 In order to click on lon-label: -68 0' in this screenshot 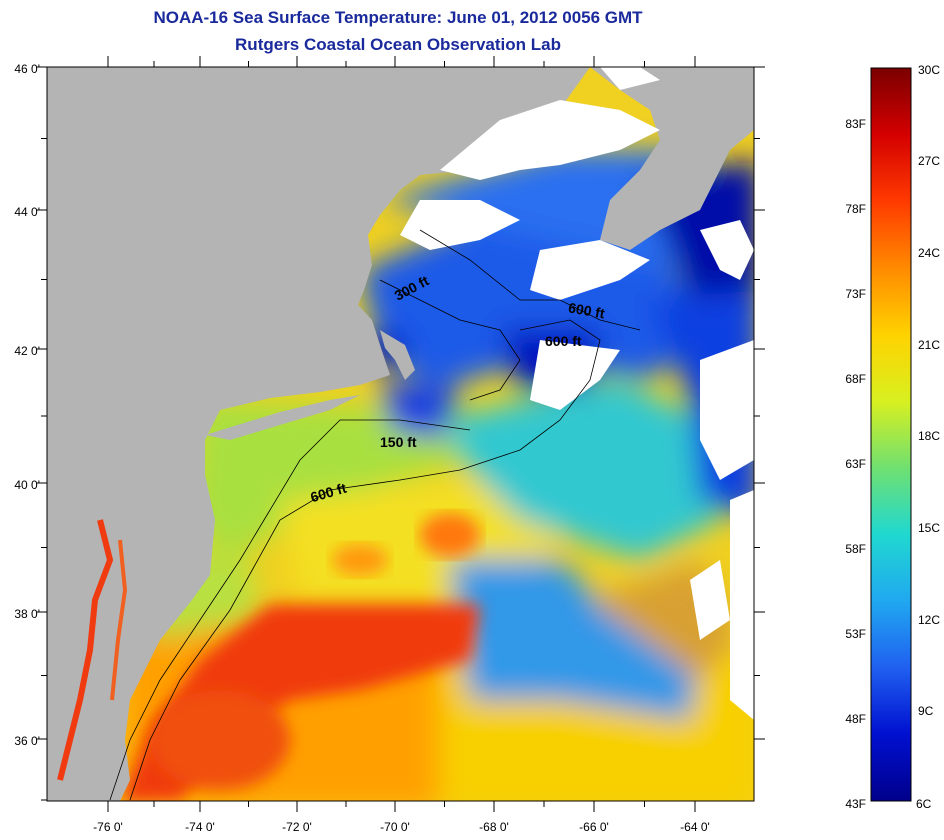, I will do `click(494, 827)`.